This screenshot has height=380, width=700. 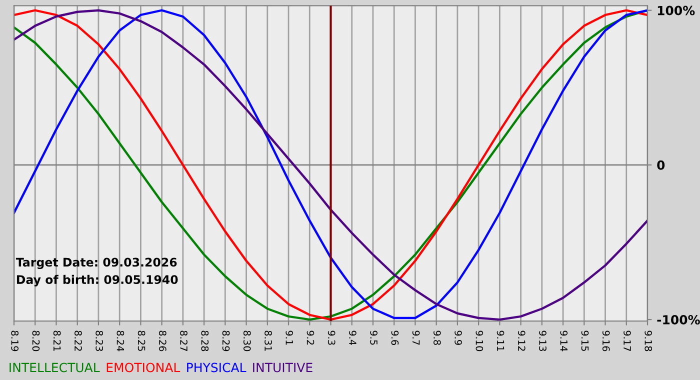 What do you see at coordinates (678, 319) in the screenshot?
I see `y-tick-label: -100%` at bounding box center [678, 319].